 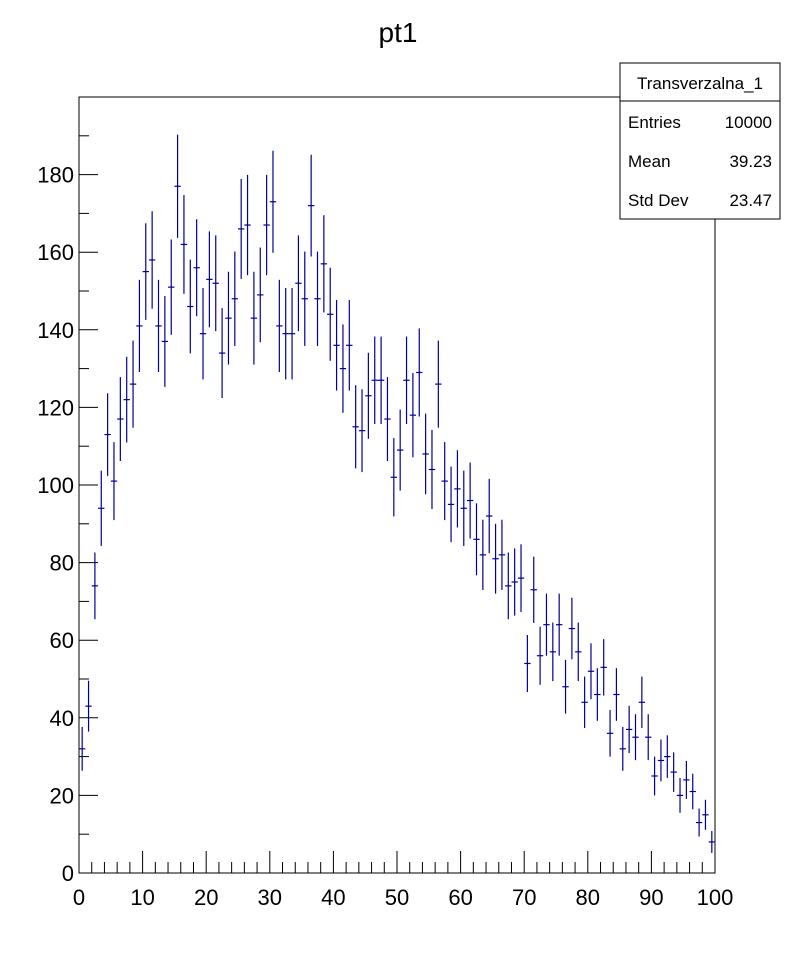 I want to click on stats-box-title: Transverzalna_1, so click(x=700, y=83).